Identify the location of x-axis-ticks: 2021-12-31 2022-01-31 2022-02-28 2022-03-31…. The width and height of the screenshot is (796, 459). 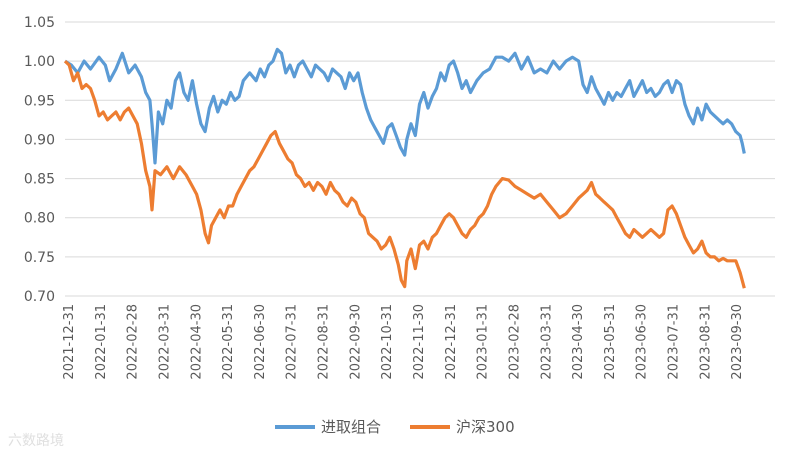
(403, 342).